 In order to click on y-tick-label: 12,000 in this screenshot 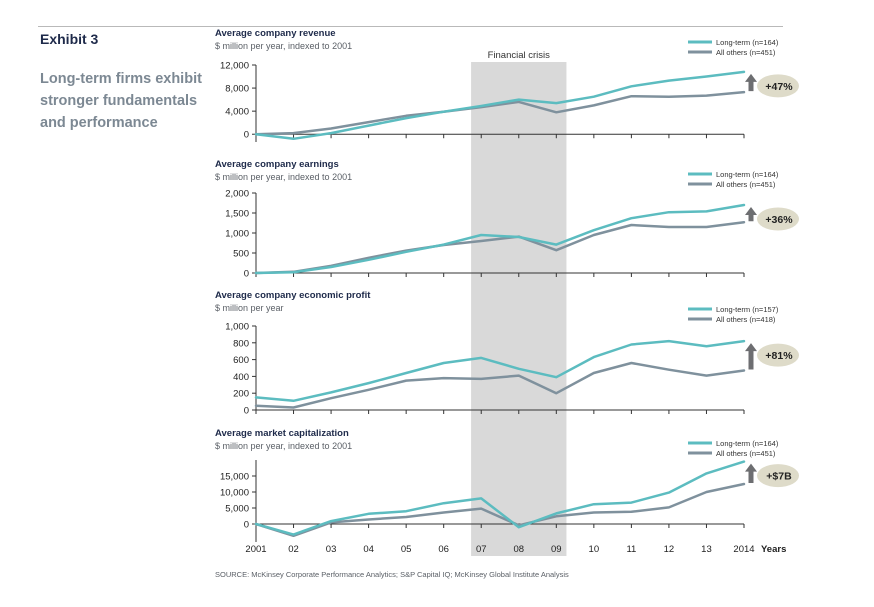, I will do `click(234, 66)`.